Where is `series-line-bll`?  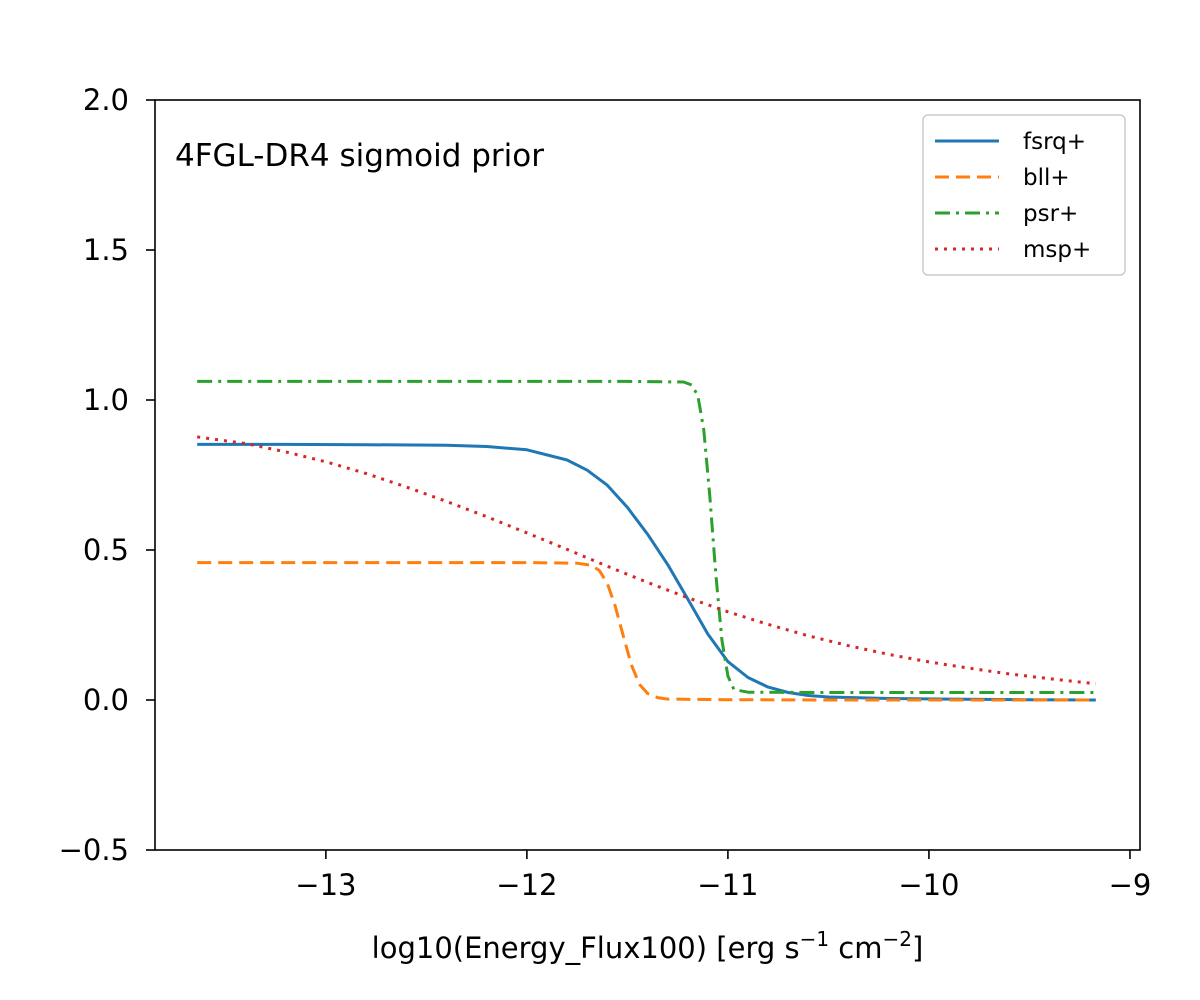
series-line-bll is located at coordinates (646, 631).